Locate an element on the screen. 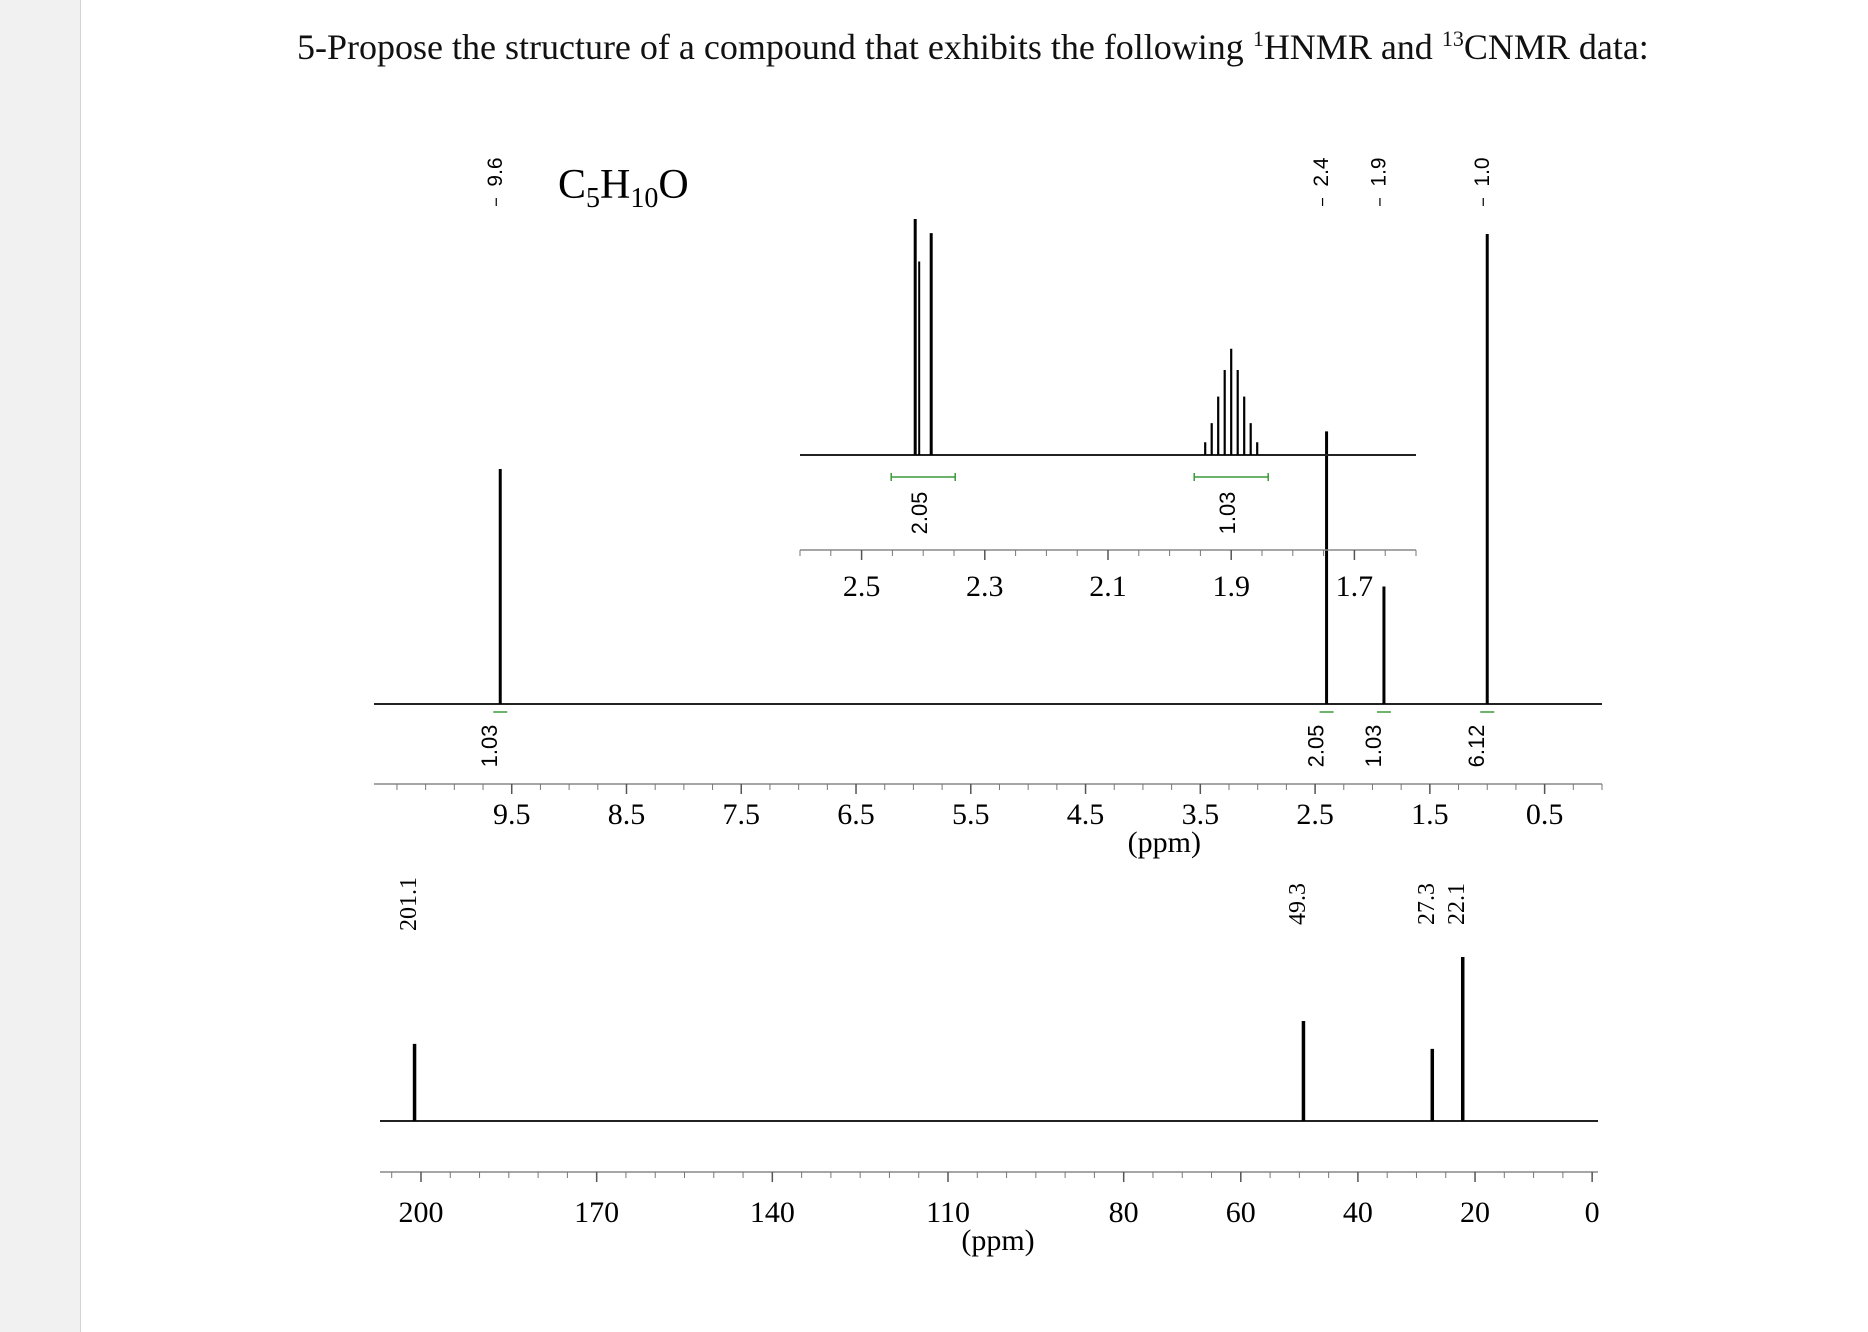 This screenshot has width=1868, height=1332. c-superscript: 13 is located at coordinates (1452, 38).